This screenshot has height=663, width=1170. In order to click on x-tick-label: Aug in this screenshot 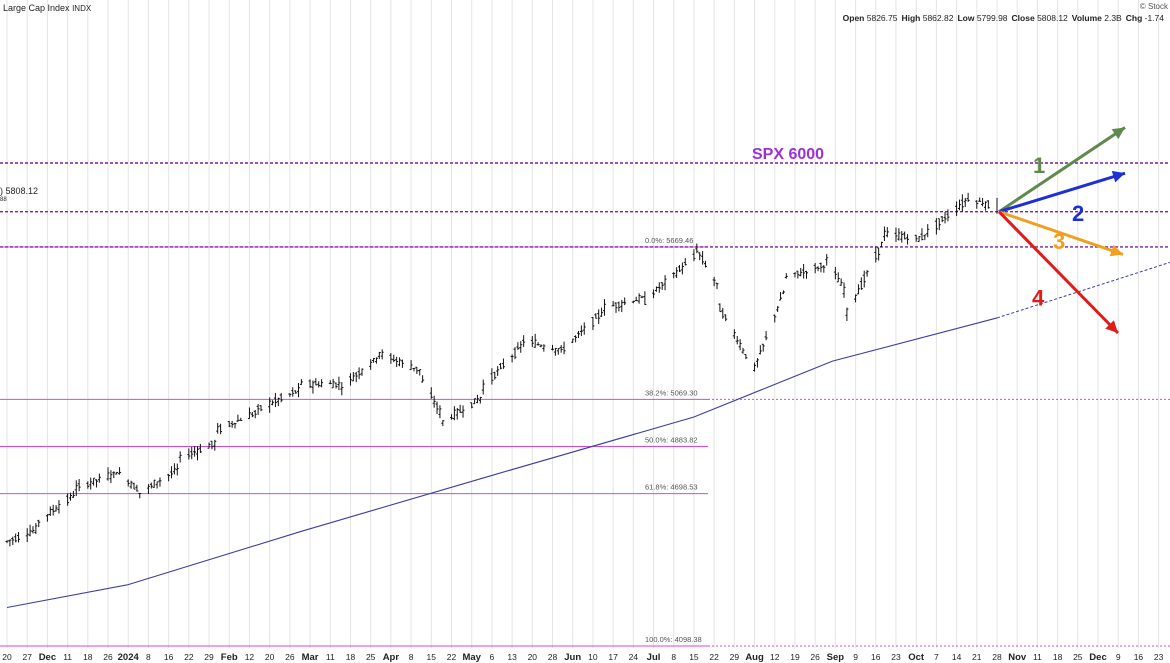, I will do `click(754, 657)`.